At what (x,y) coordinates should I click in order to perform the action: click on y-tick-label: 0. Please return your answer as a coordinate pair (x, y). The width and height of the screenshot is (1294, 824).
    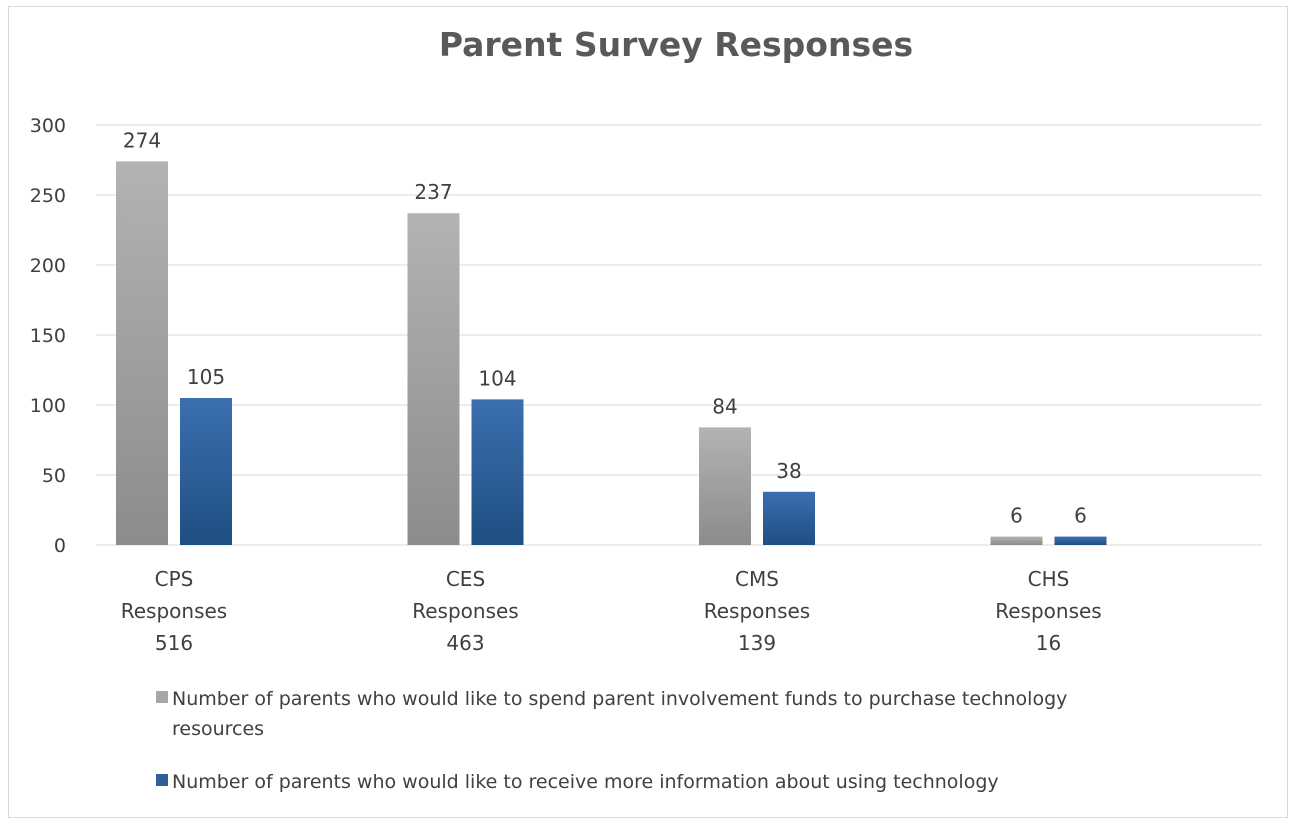
    Looking at the image, I should click on (60, 546).